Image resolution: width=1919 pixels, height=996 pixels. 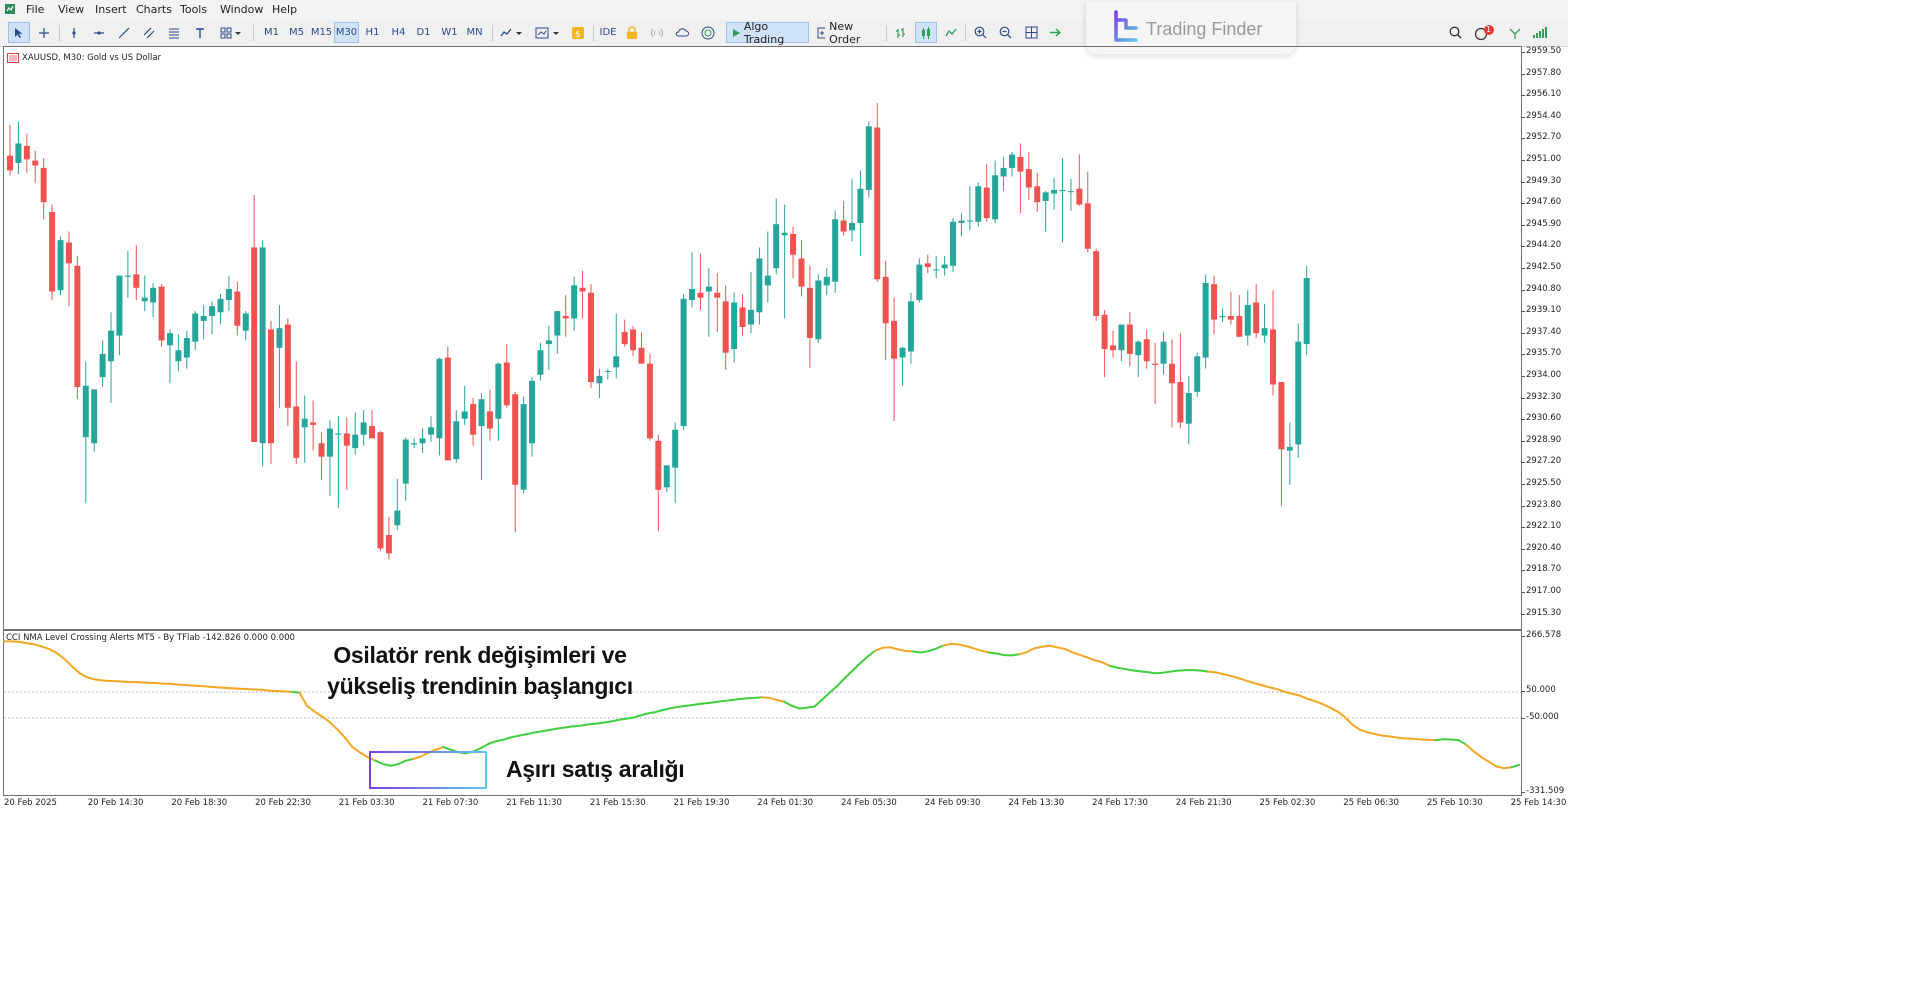 I want to click on line-chart-icon, so click(x=951, y=32).